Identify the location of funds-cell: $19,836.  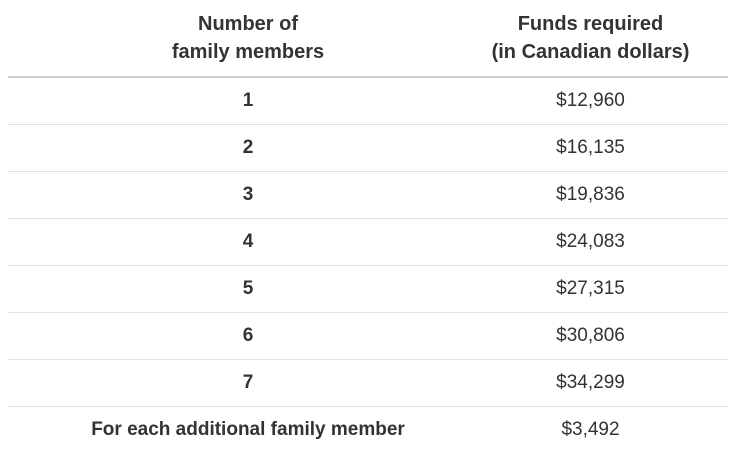
(608, 195).